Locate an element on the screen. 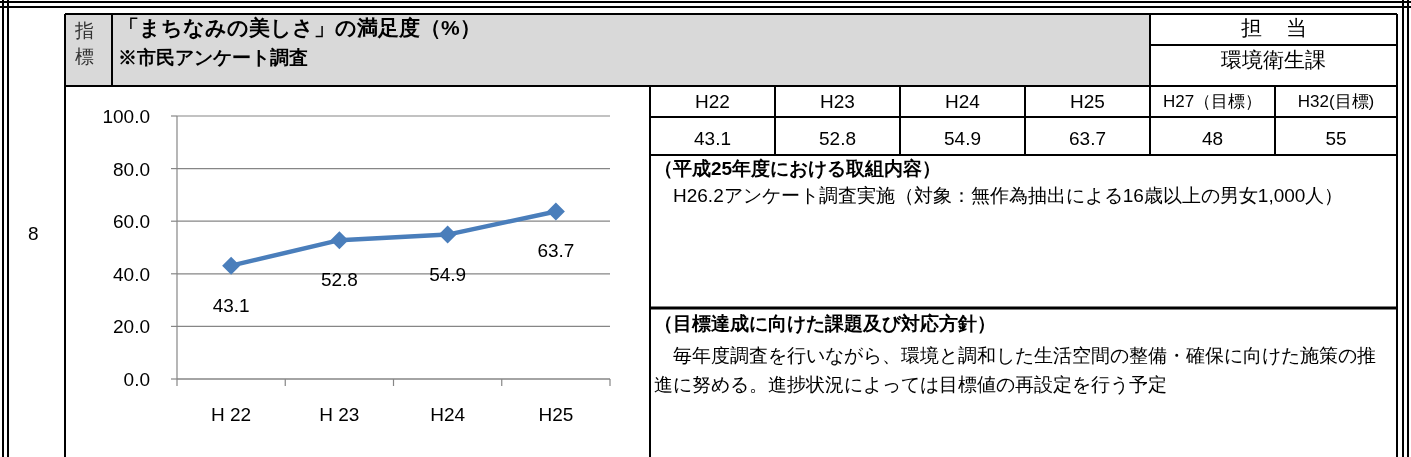 The image size is (1411, 457). chart-subtitle: ※市民アンケート調査 is located at coordinates (213, 58).